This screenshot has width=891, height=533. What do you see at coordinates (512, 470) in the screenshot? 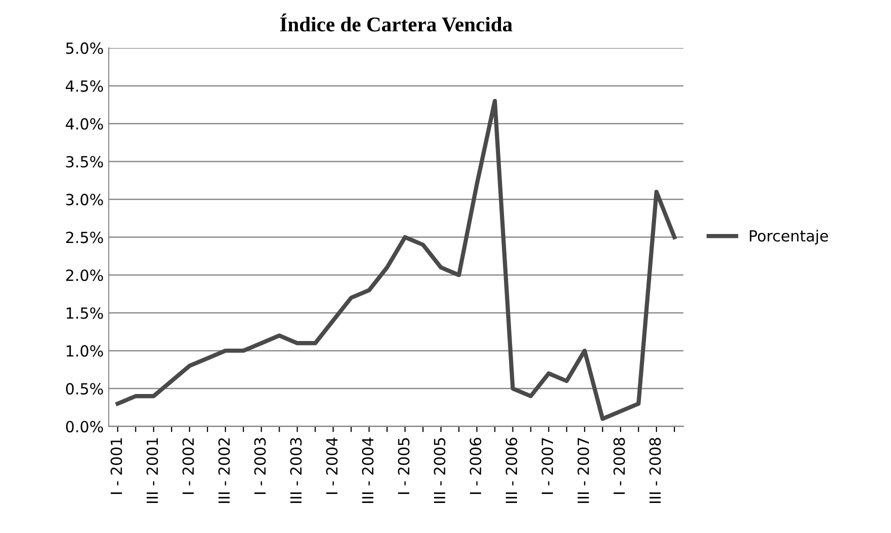
I see `x-tick-label: III - 2006` at bounding box center [512, 470].